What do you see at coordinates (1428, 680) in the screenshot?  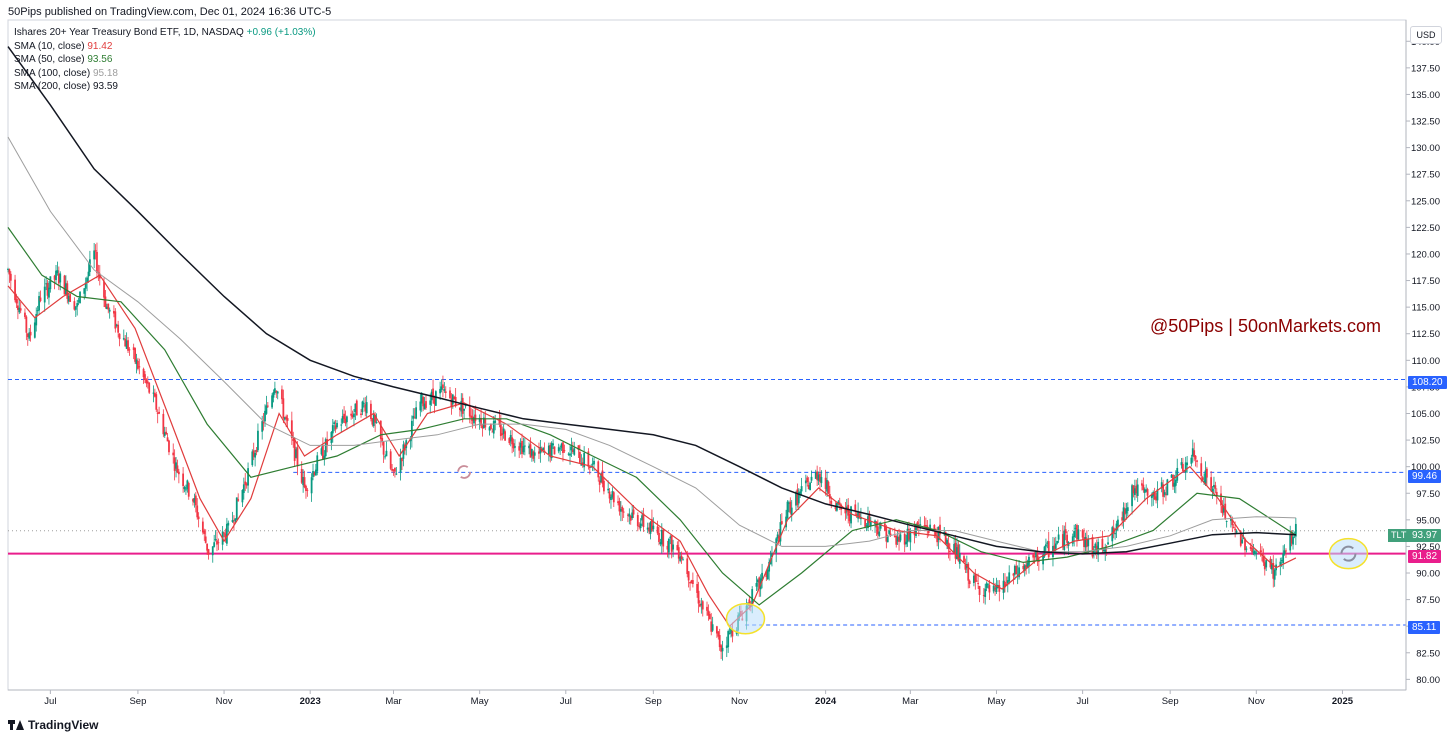 I see `y-tick-label: 80.00` at bounding box center [1428, 680].